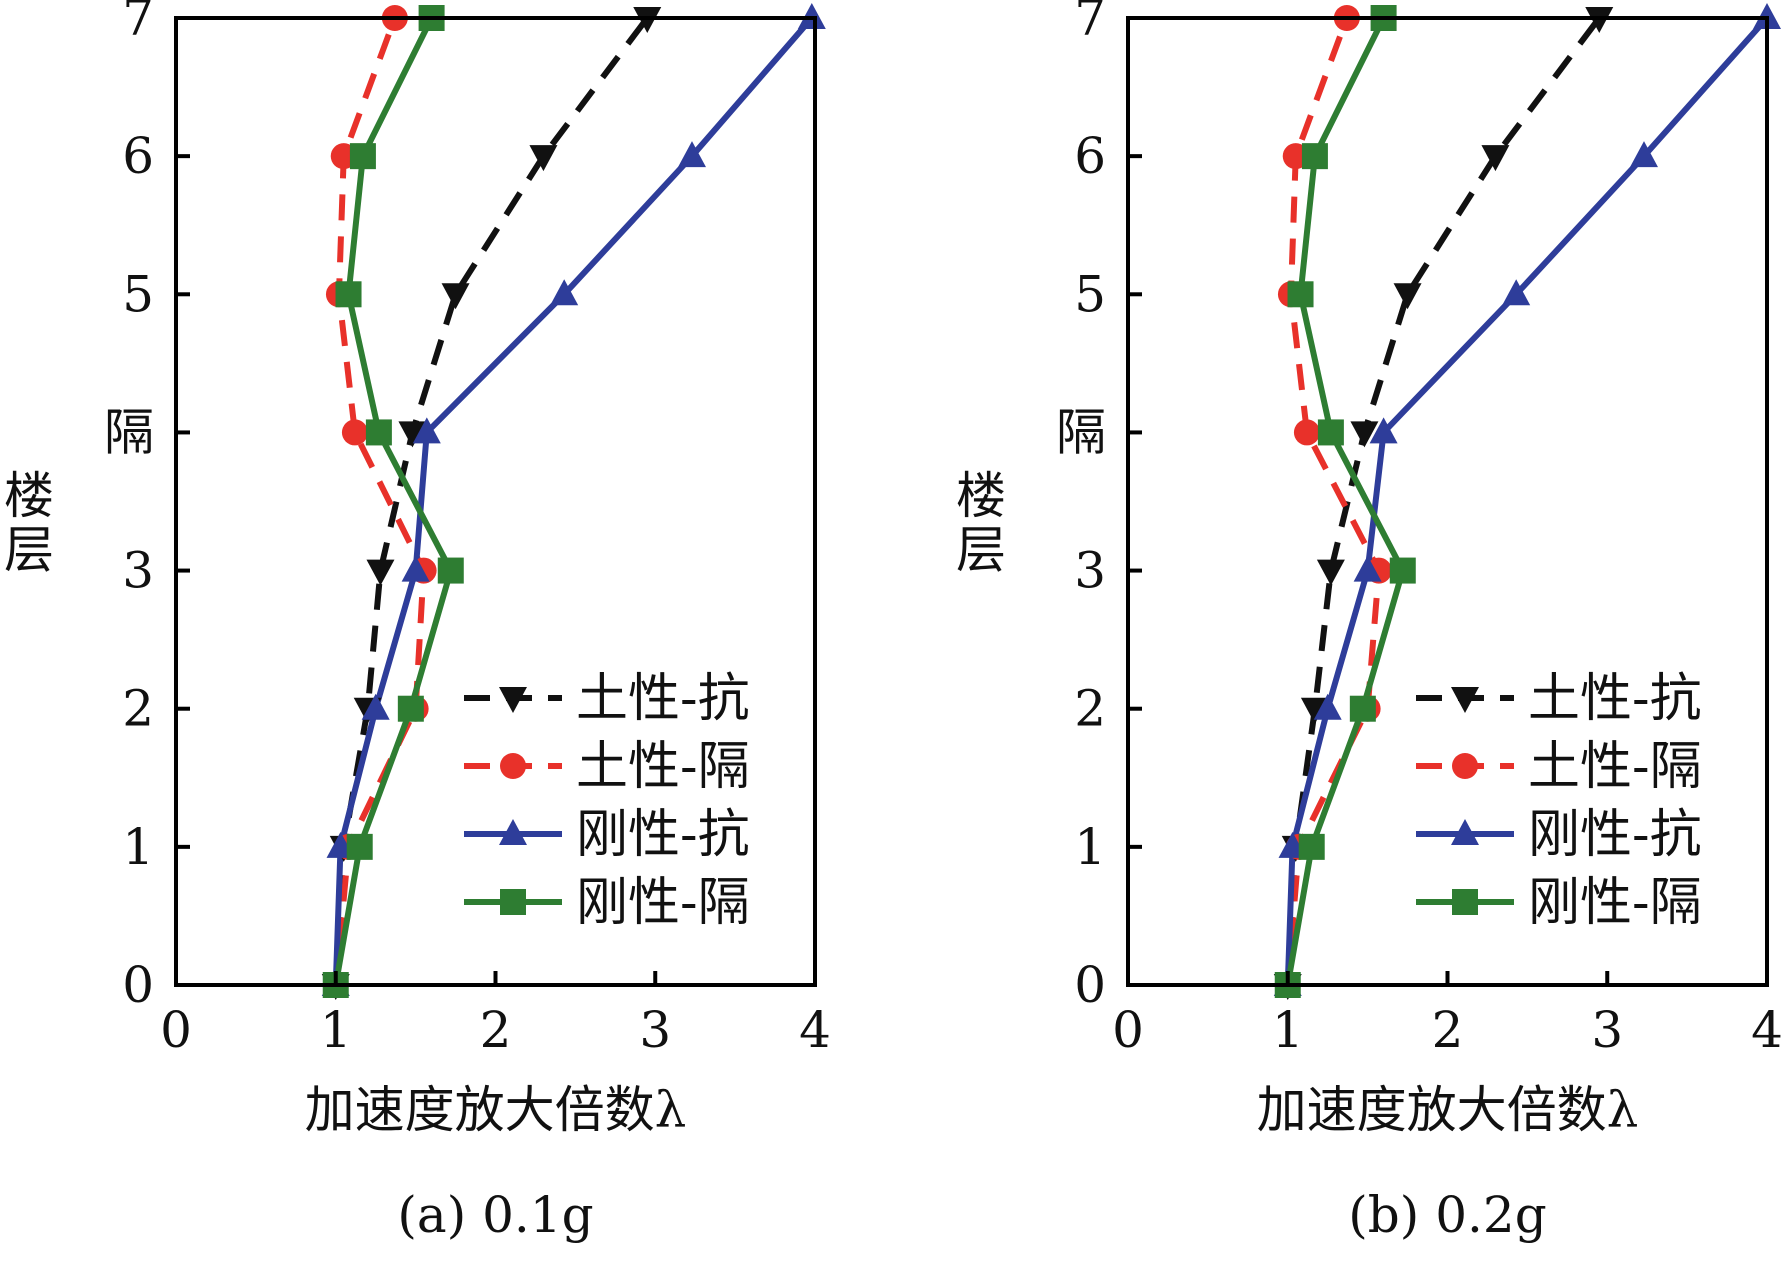 The width and height of the screenshot is (1789, 1268). I want to click on panel-caption: (b) 0.2g, so click(1447, 1215).